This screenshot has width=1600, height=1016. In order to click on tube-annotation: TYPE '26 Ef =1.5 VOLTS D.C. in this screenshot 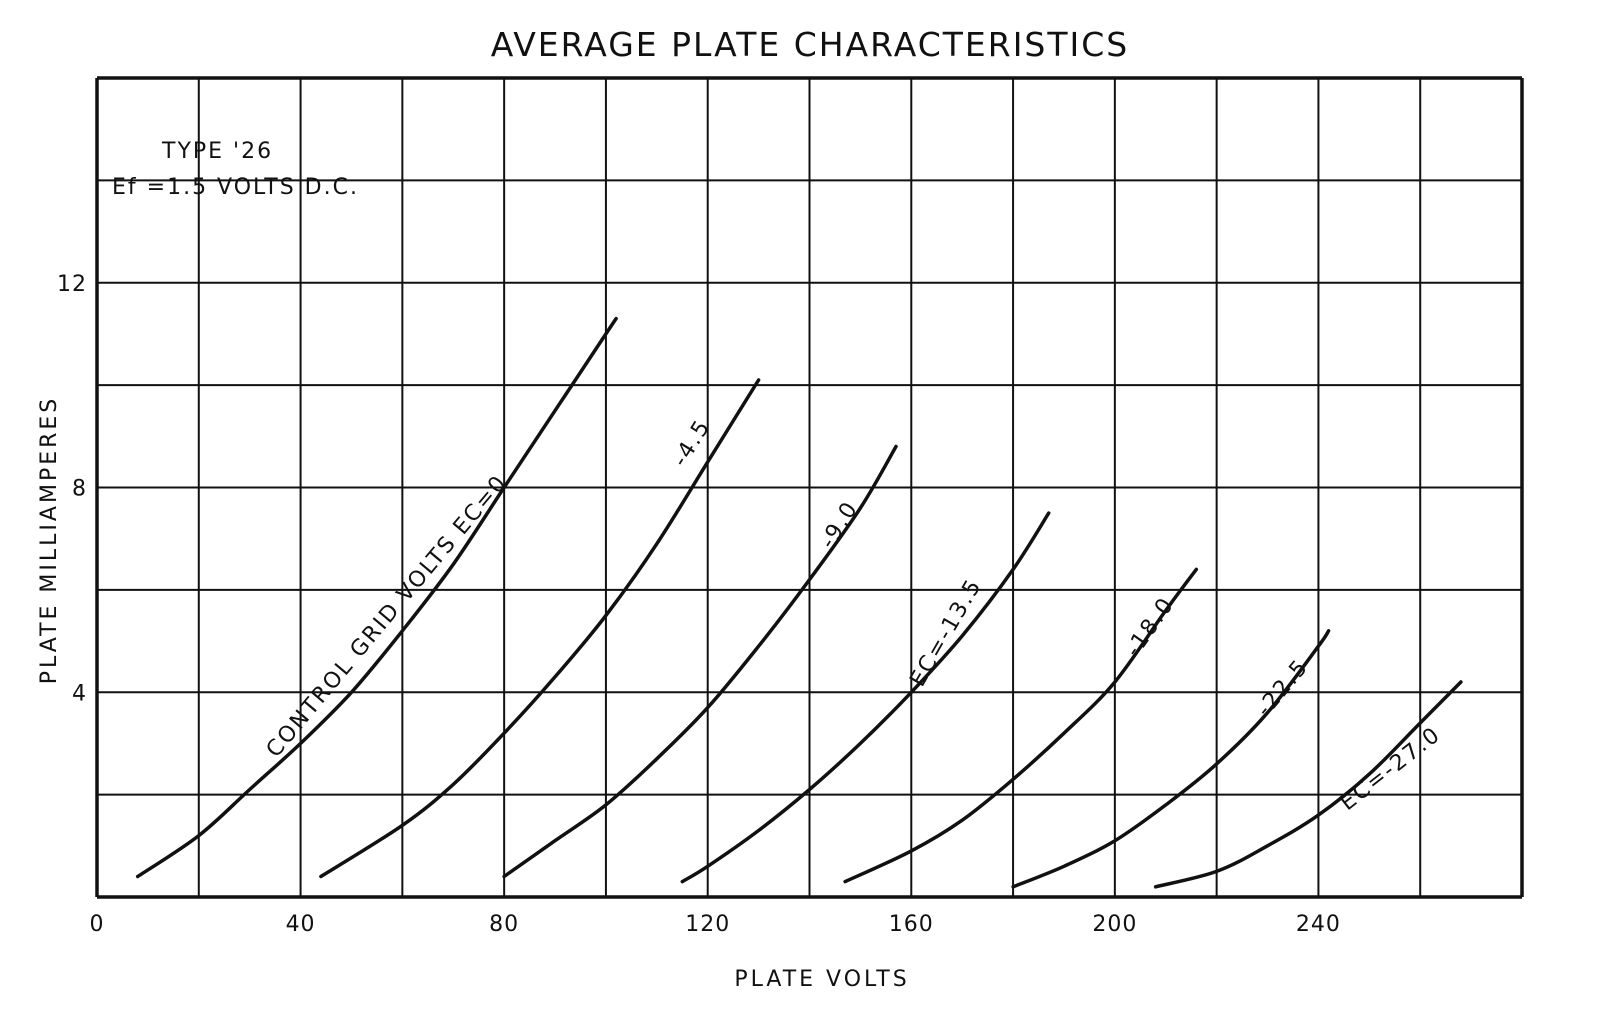, I will do `click(235, 169)`.